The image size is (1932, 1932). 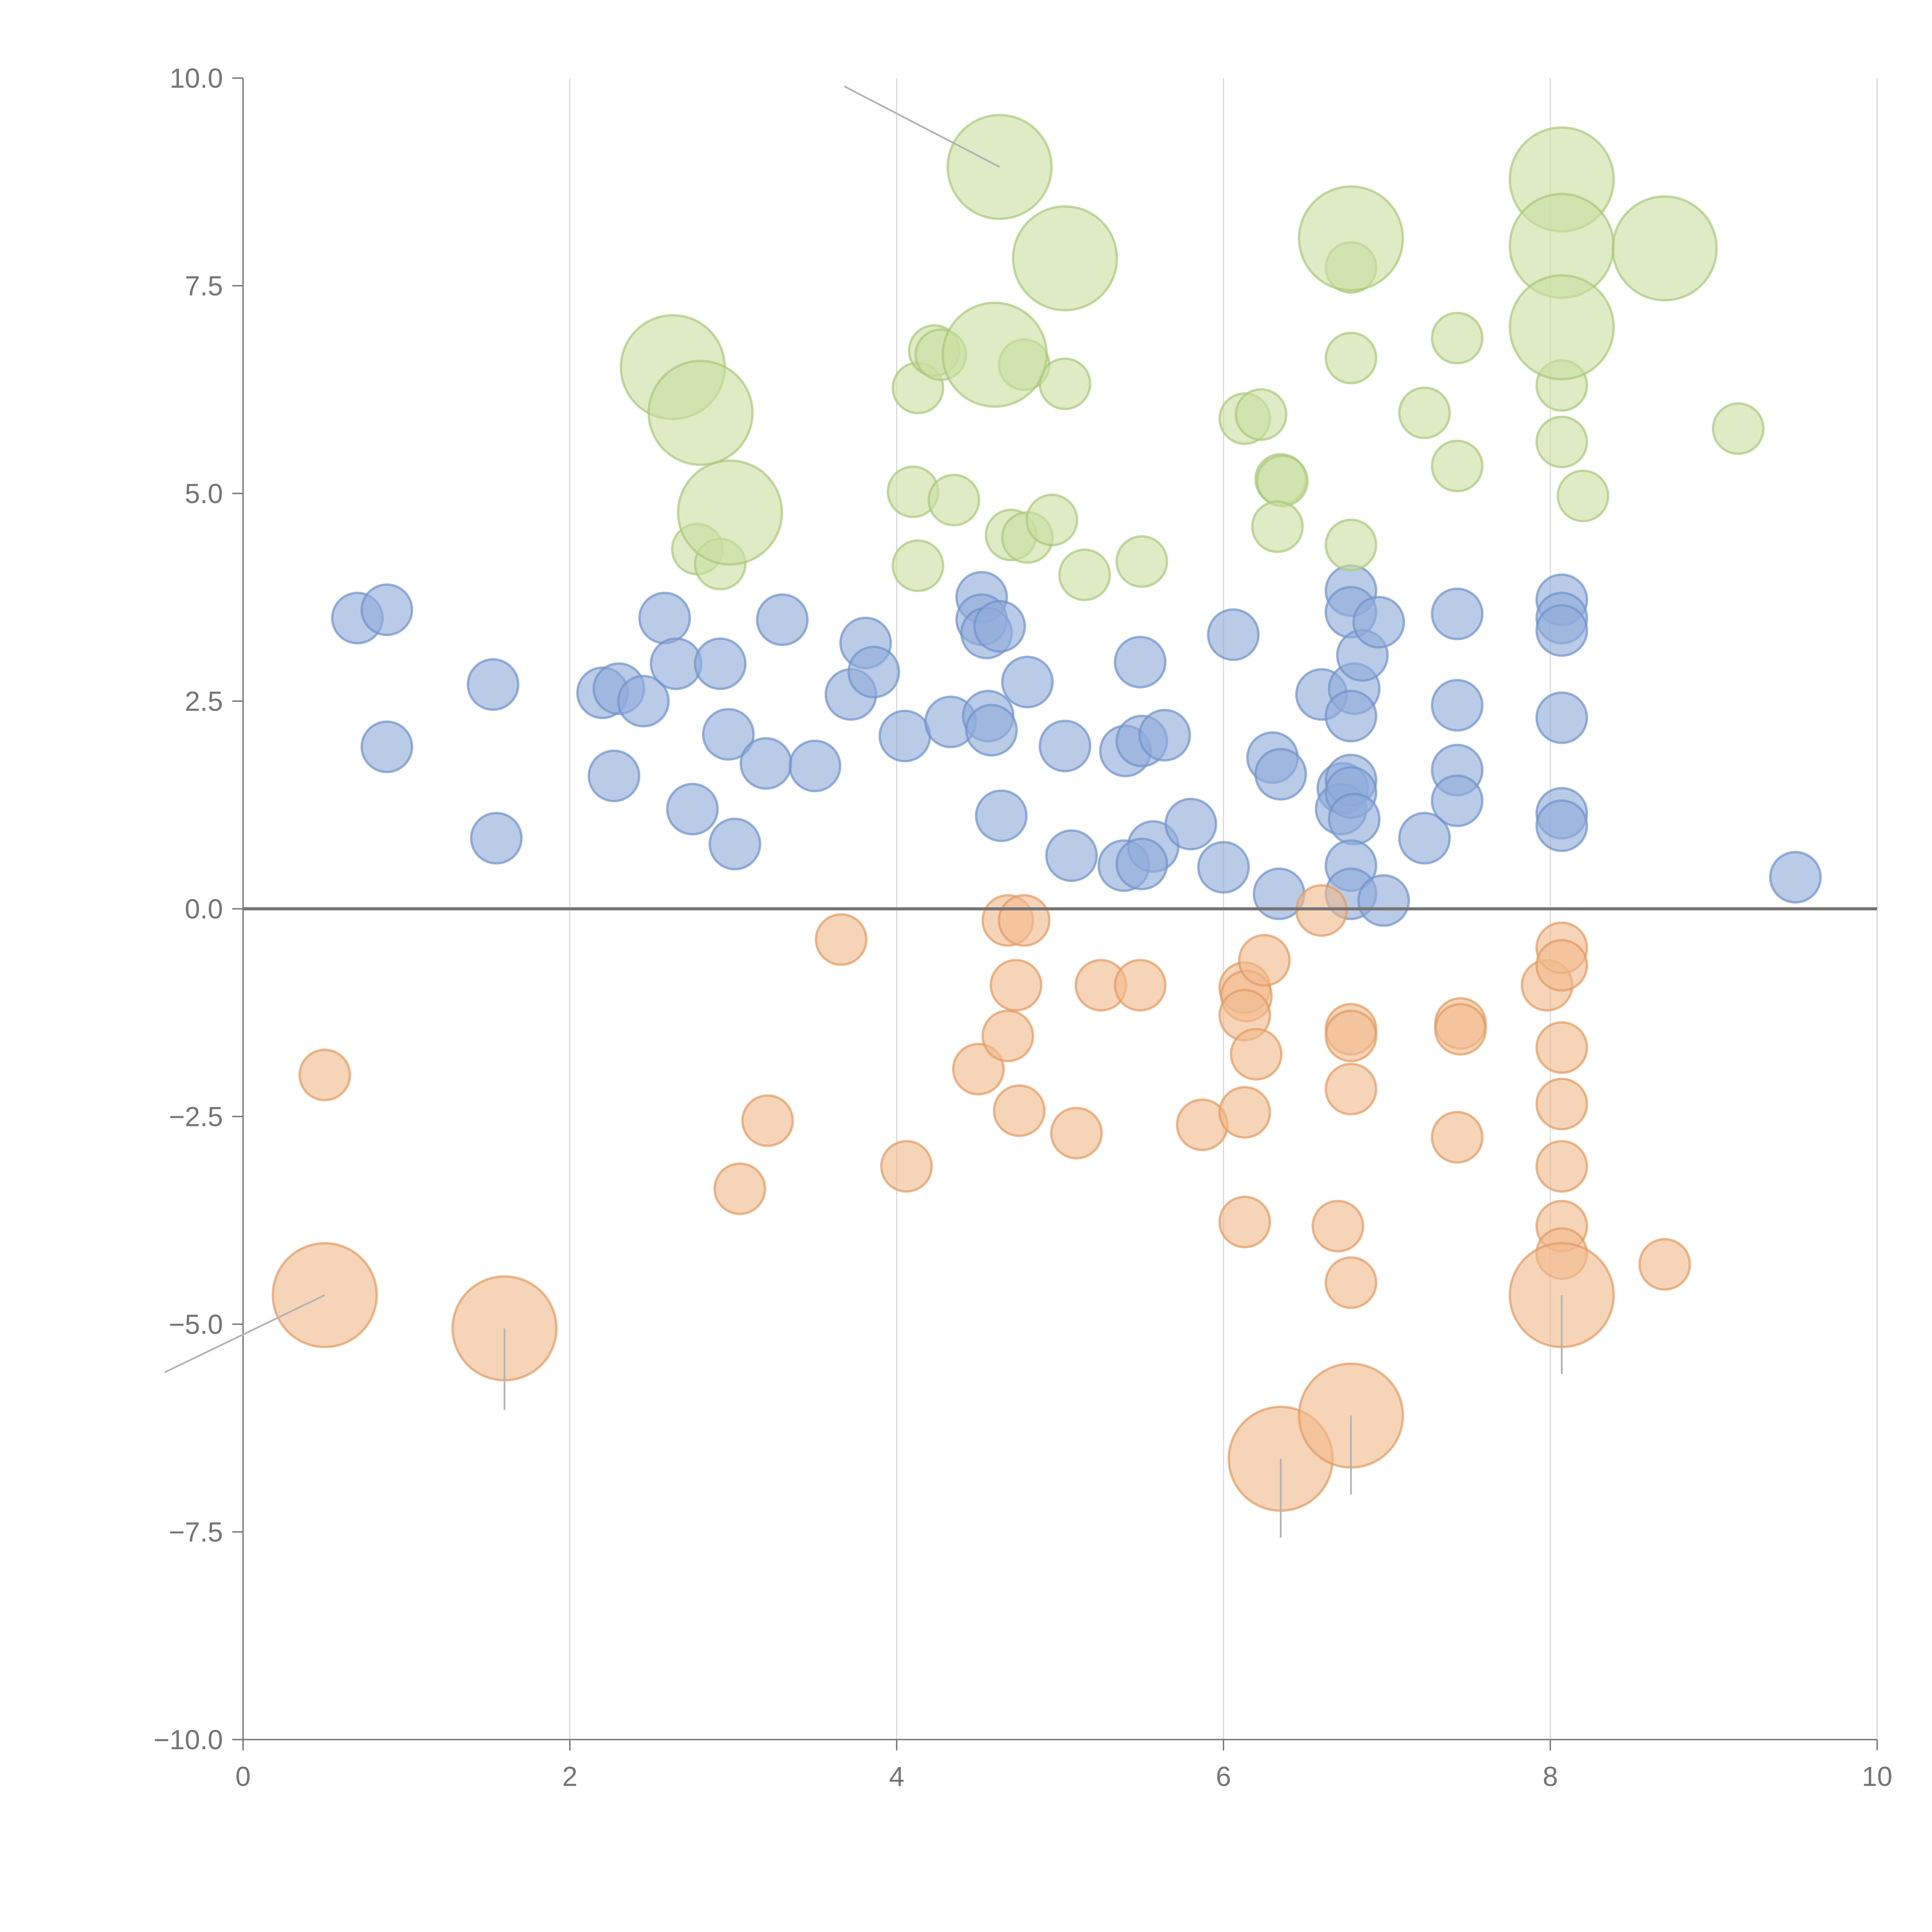 What do you see at coordinates (204, 702) in the screenshot?
I see `y-tick-label: 2.5` at bounding box center [204, 702].